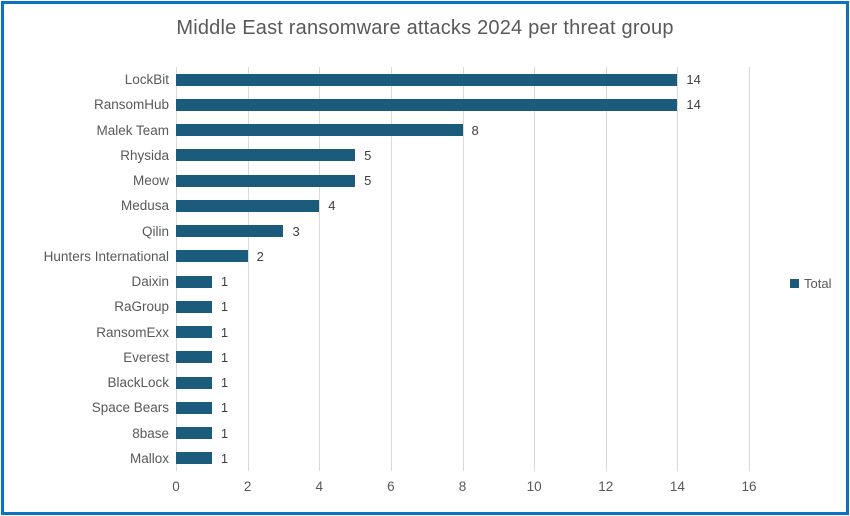 This screenshot has height=516, width=850. Describe the element at coordinates (319, 486) in the screenshot. I see `x-tick-label: 4` at that location.